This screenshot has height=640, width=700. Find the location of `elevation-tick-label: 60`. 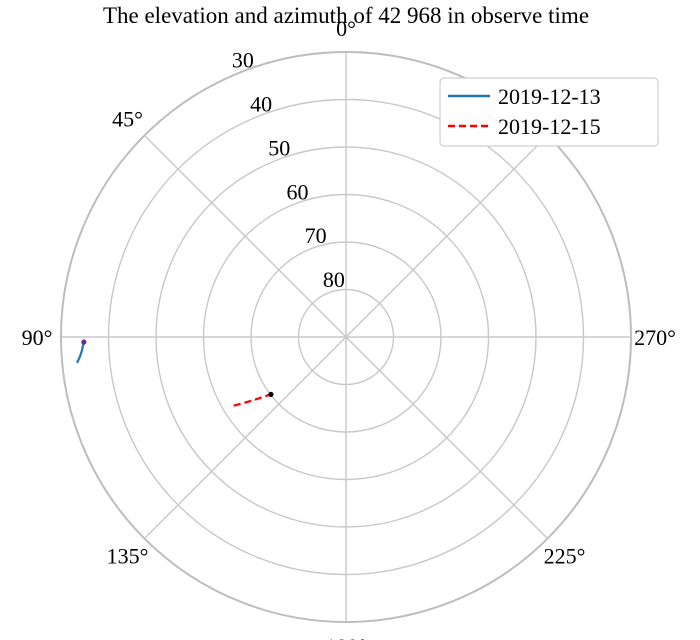

elevation-tick-label: 60 is located at coordinates (297, 191).